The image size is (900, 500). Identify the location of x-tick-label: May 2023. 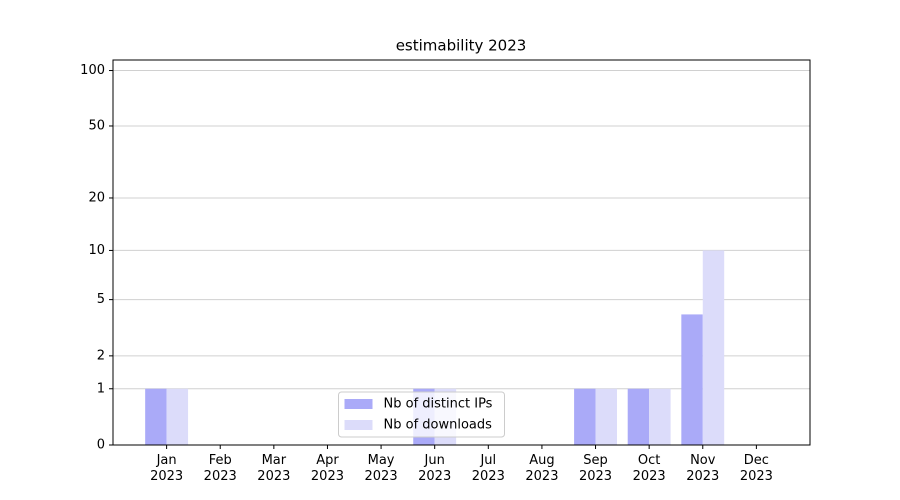
(381, 468).